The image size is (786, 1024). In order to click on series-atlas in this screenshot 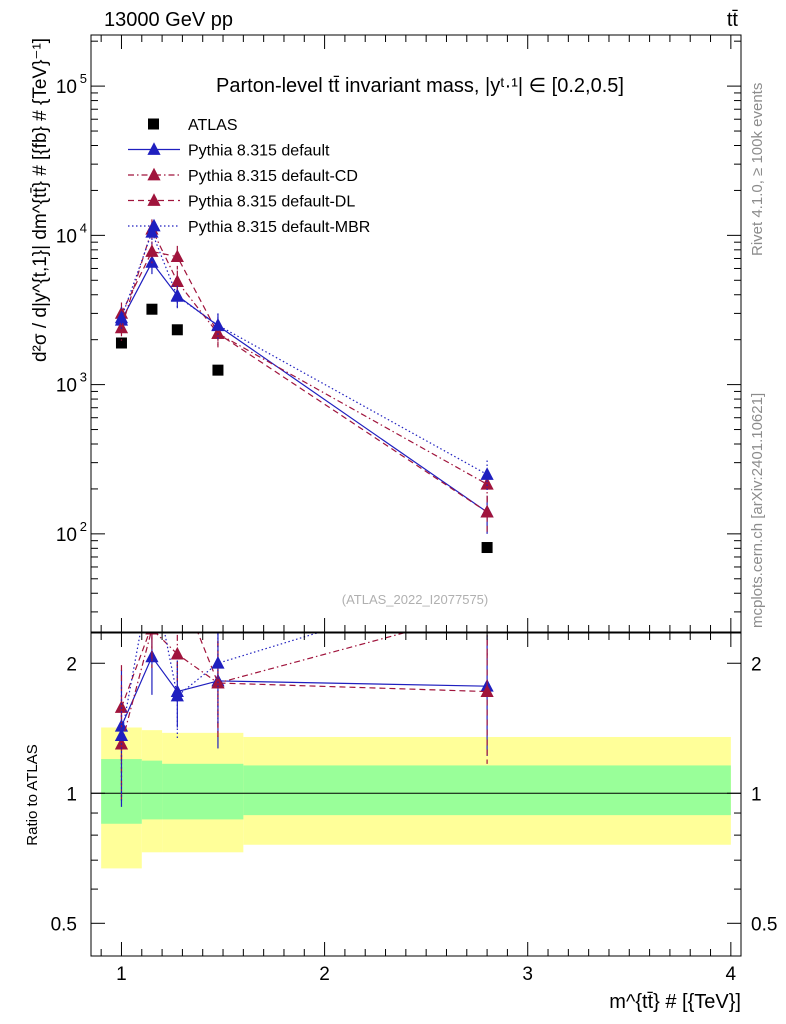, I will do `click(304, 428)`.